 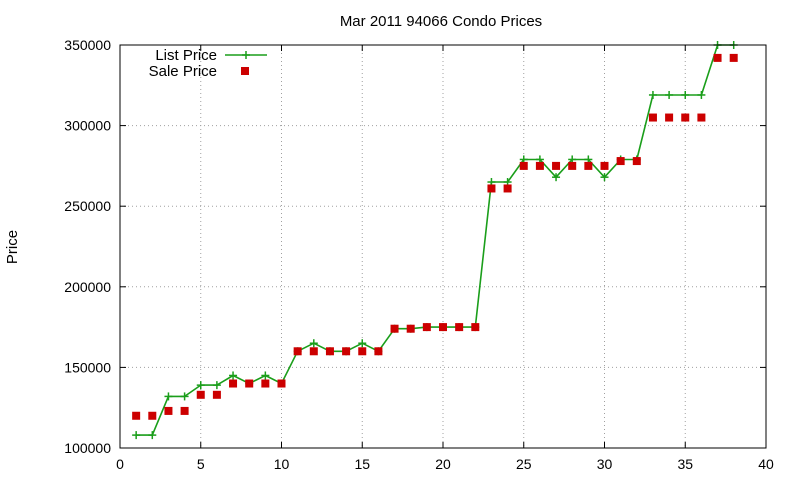 I want to click on y-tick-label: 300000, so click(x=87, y=126).